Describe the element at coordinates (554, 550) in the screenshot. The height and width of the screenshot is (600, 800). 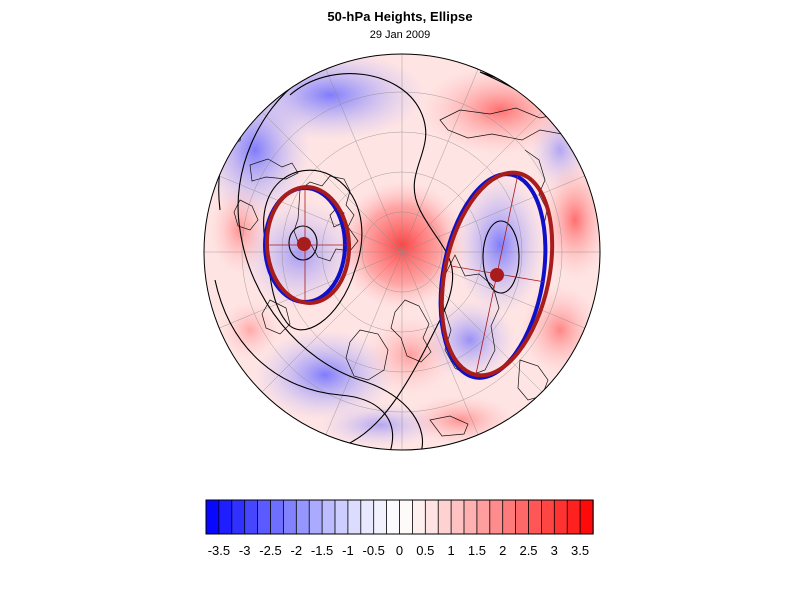
I see `colorbar-tick-label: 3` at that location.